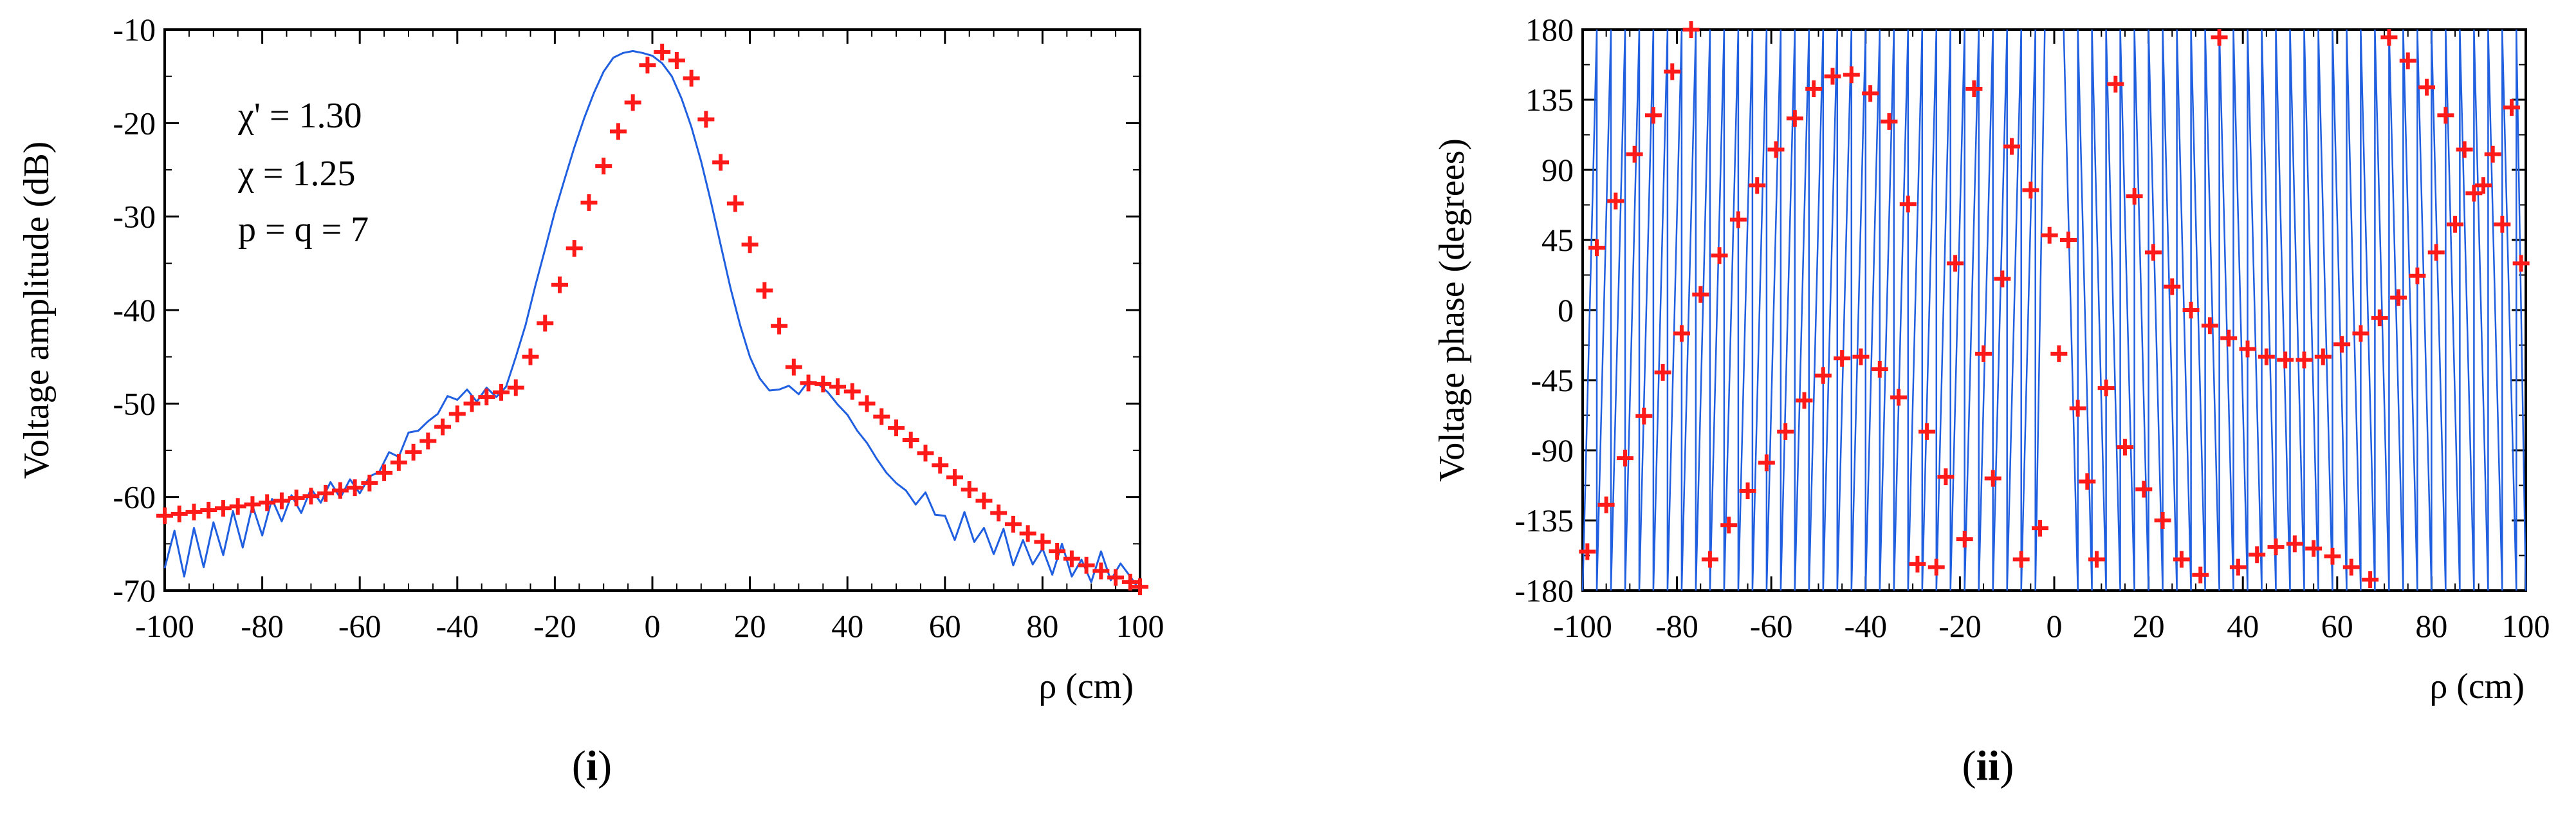 This screenshot has width=2576, height=817. What do you see at coordinates (134, 310) in the screenshot?
I see `y-tick-label: -40` at bounding box center [134, 310].